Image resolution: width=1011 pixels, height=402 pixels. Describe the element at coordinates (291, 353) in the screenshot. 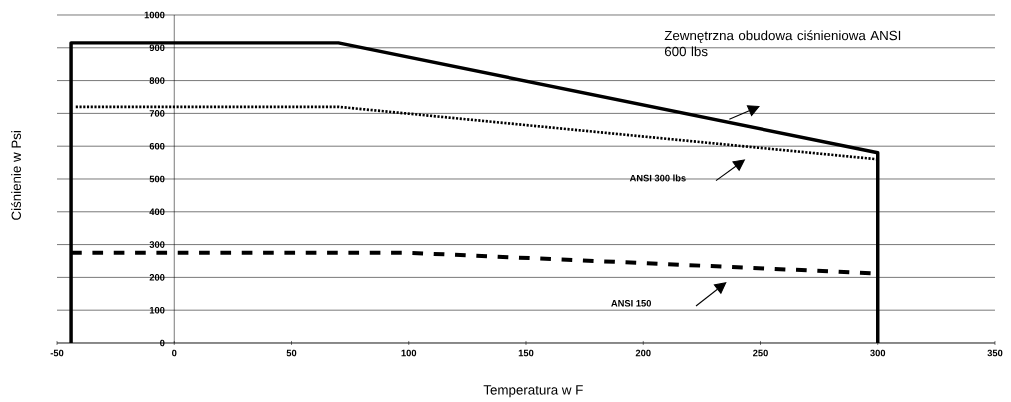

I see `x-tick-label: 50` at that location.